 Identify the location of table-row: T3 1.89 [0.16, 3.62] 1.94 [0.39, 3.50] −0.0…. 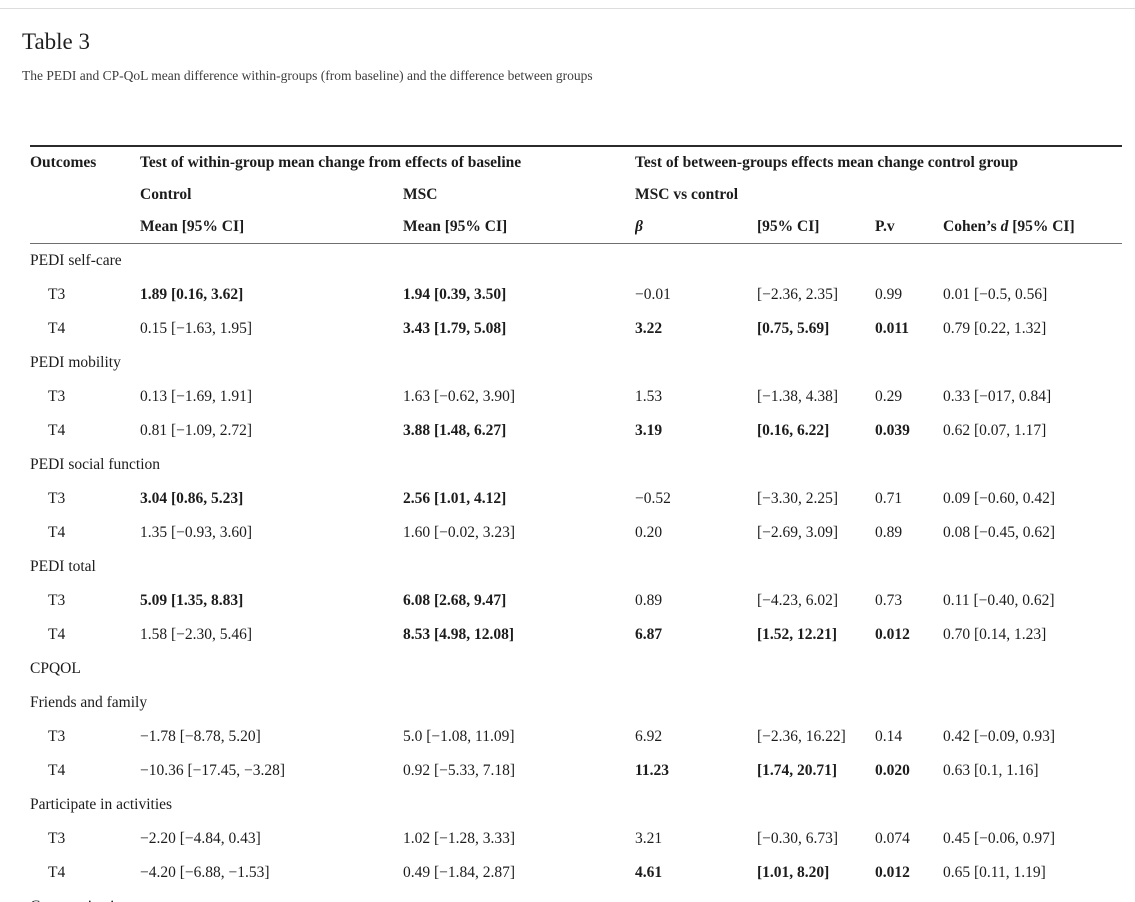
(576, 295).